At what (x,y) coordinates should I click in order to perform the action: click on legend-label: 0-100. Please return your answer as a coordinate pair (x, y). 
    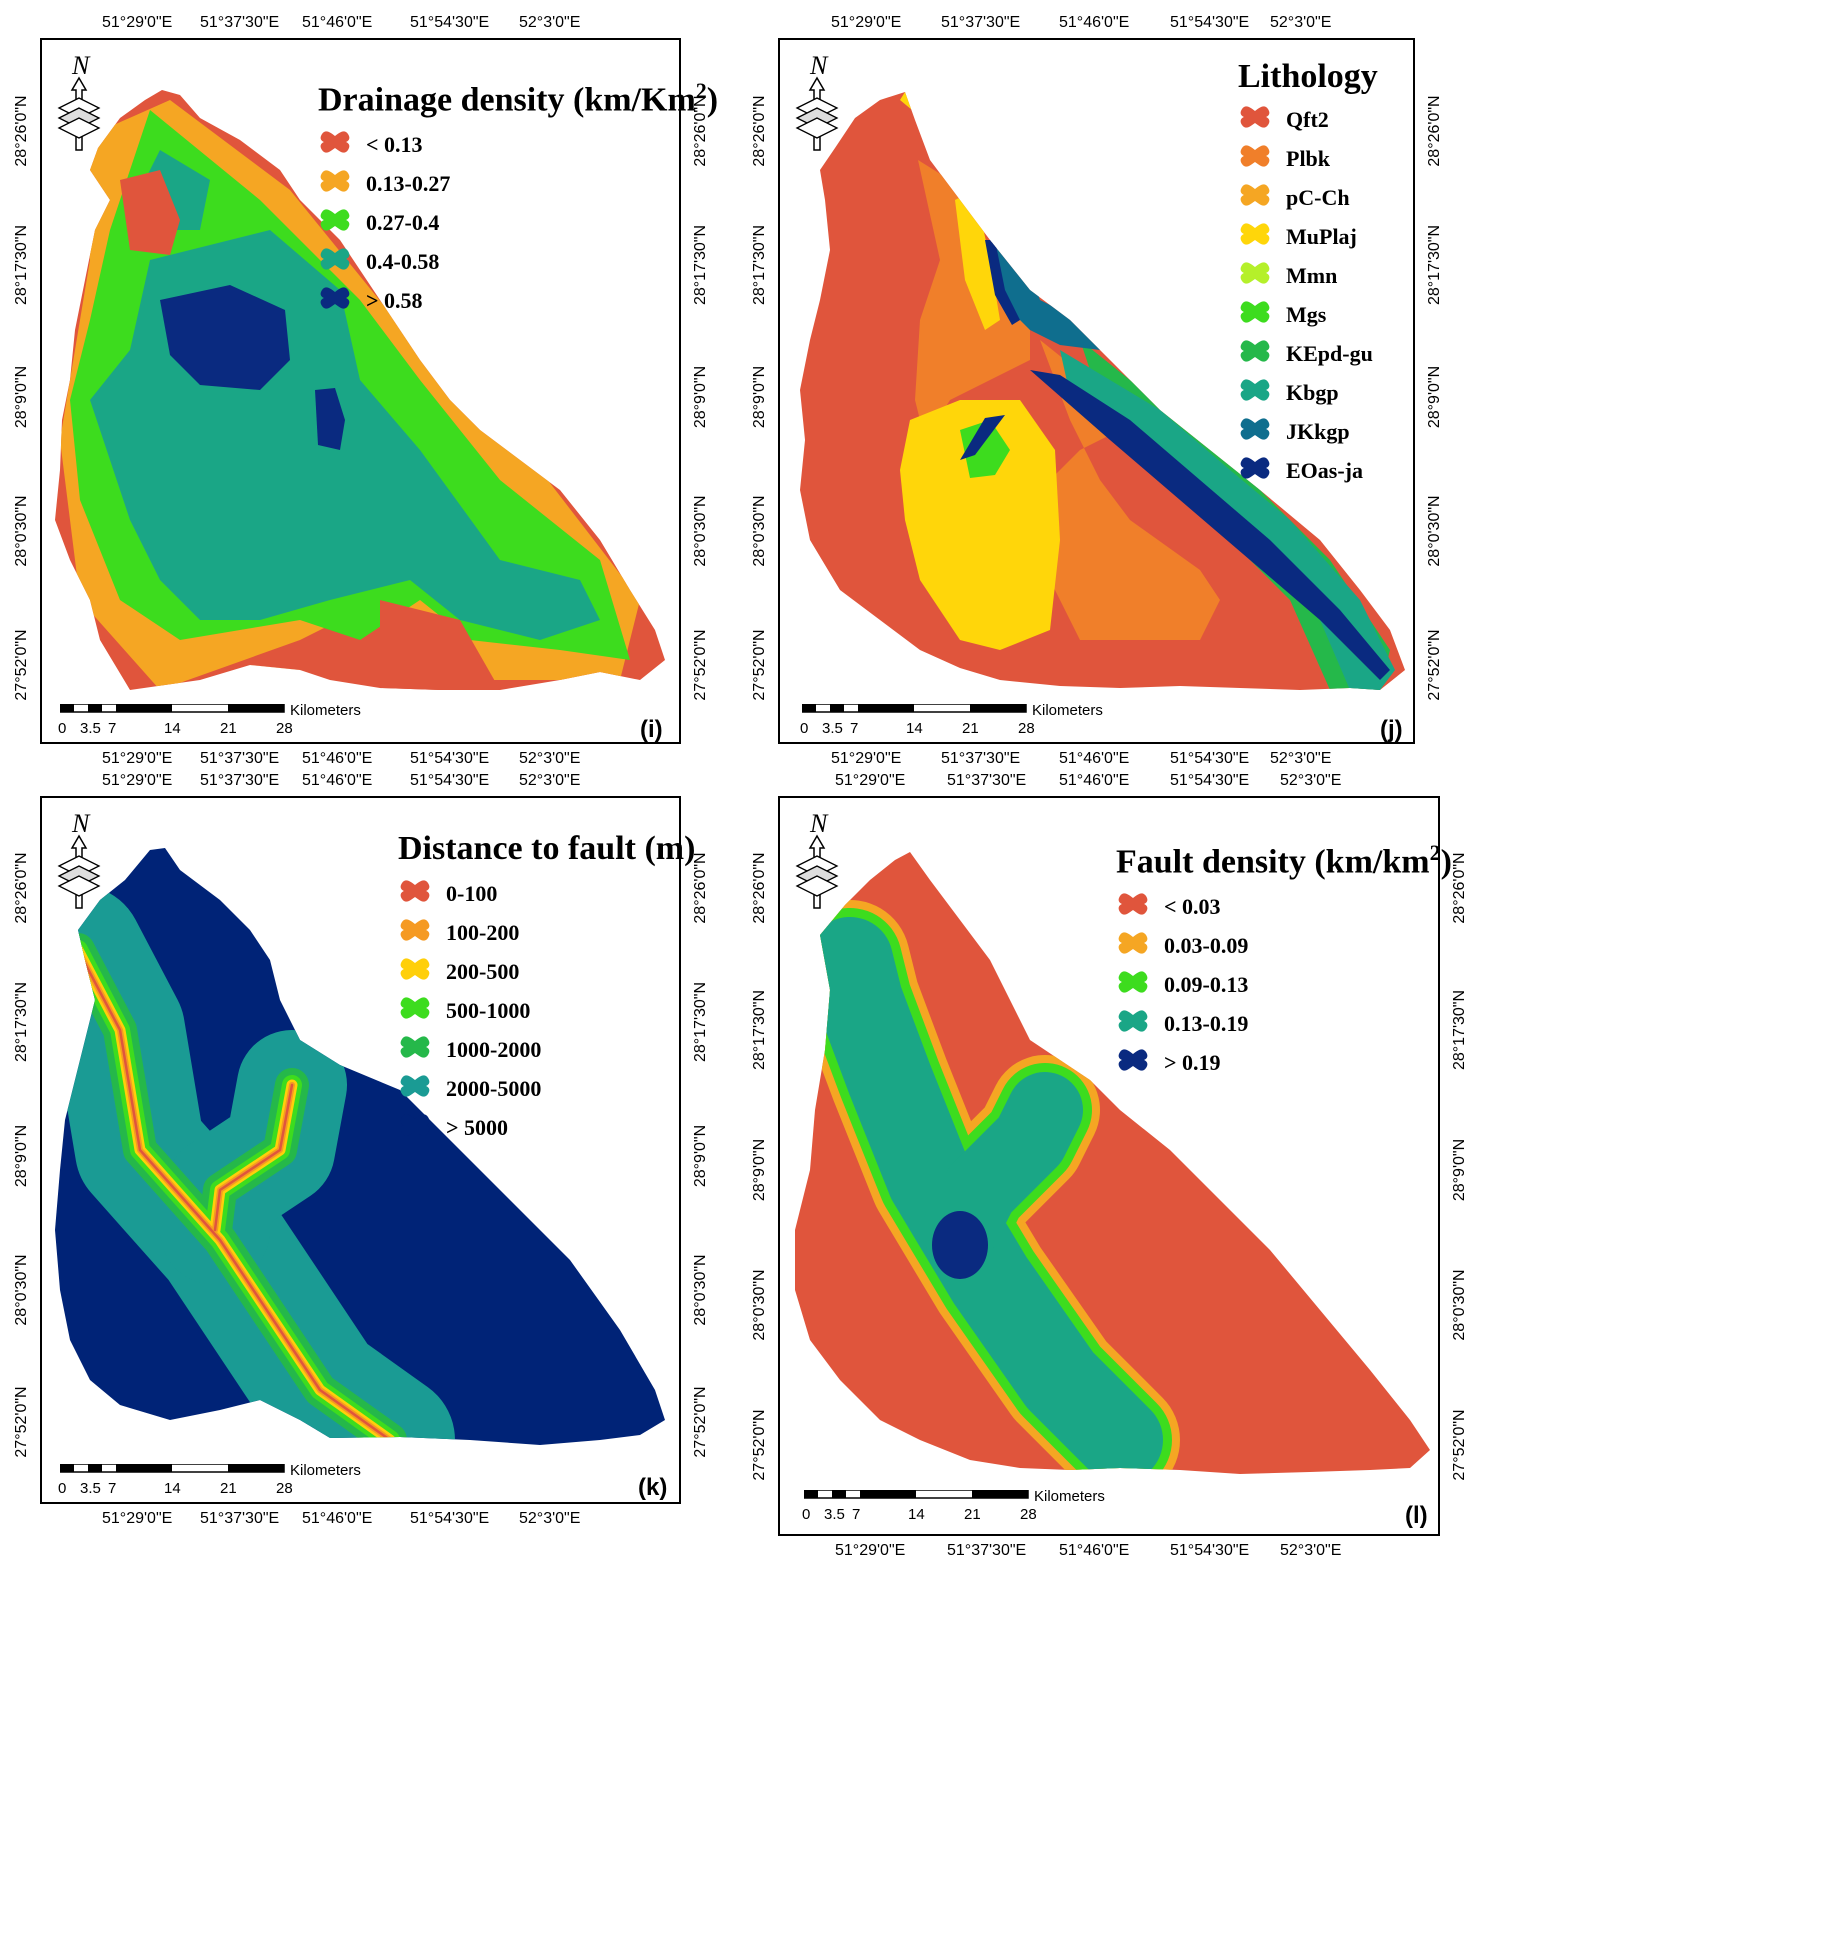
    Looking at the image, I should click on (472, 893).